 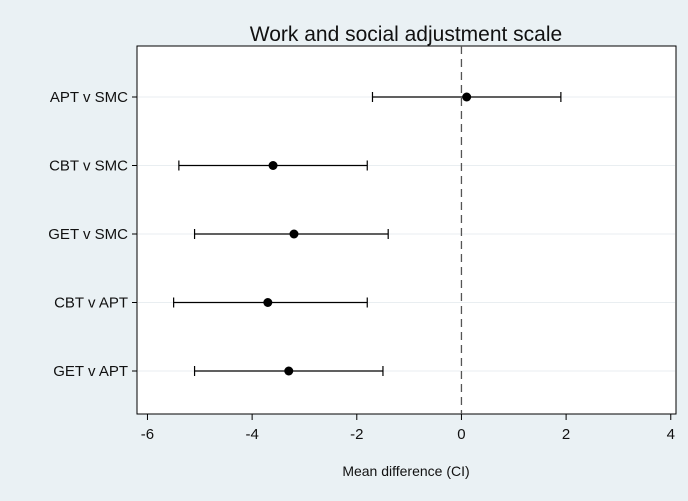 I want to click on x-tick-label-0: -6, so click(x=147, y=434).